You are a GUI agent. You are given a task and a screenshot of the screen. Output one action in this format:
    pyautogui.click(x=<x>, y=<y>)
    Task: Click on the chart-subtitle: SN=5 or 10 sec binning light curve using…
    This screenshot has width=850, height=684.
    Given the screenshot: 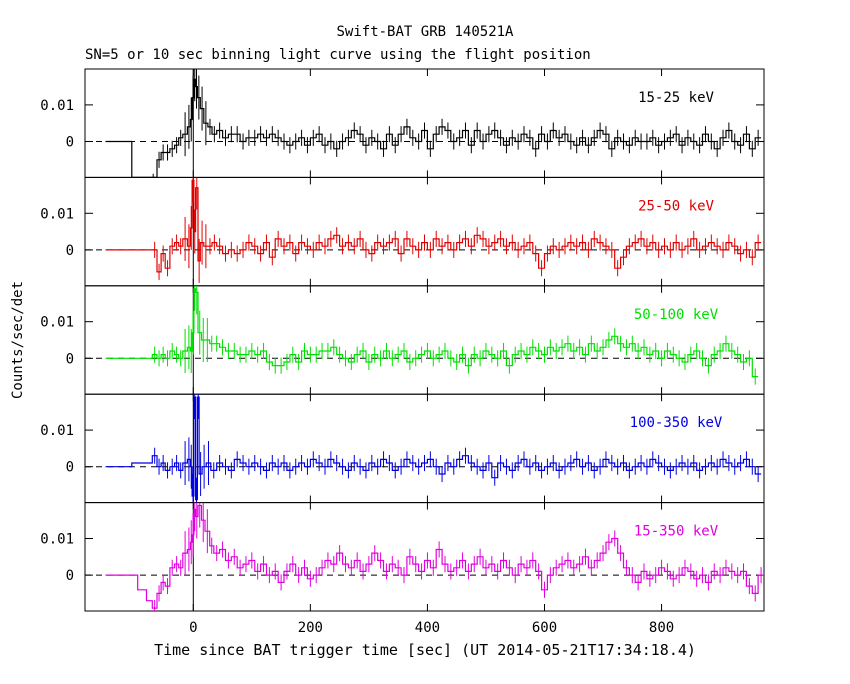 What is the action you would take?
    pyautogui.click(x=338, y=55)
    